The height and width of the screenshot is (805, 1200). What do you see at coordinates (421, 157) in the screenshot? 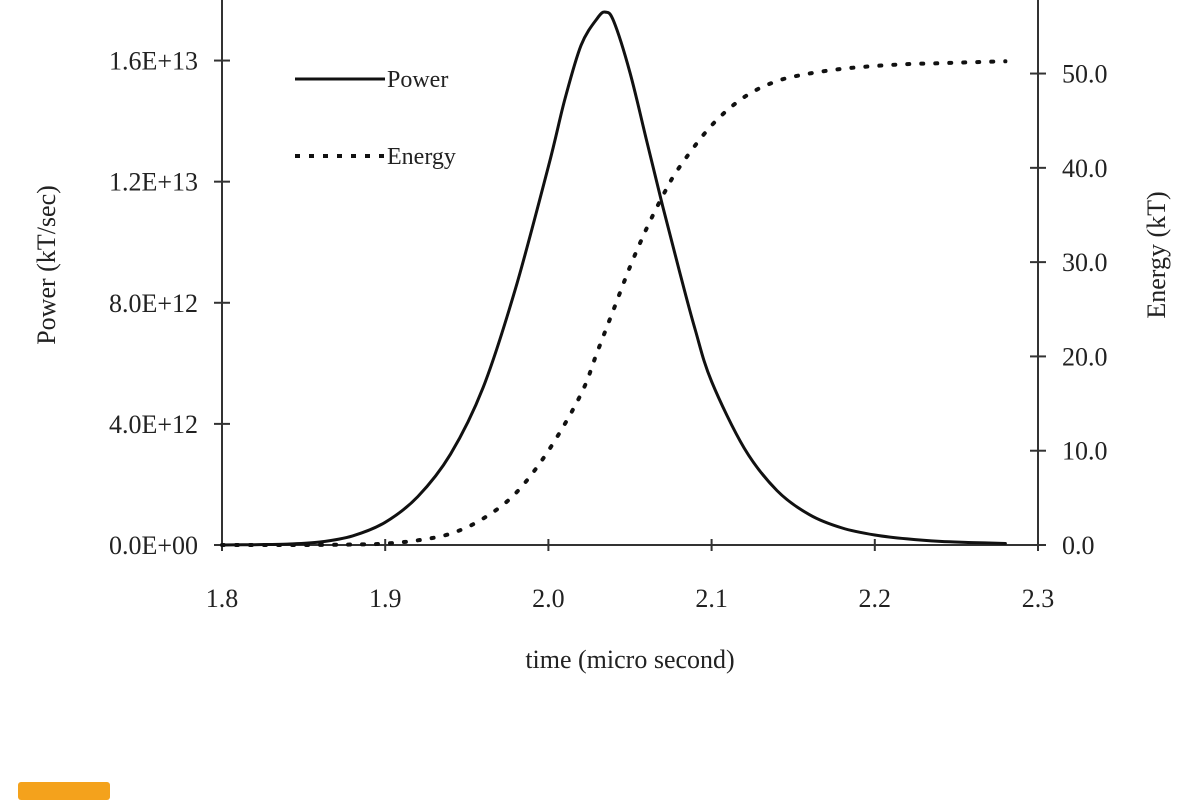
I see `legend-energy-label: Energy` at bounding box center [421, 157].